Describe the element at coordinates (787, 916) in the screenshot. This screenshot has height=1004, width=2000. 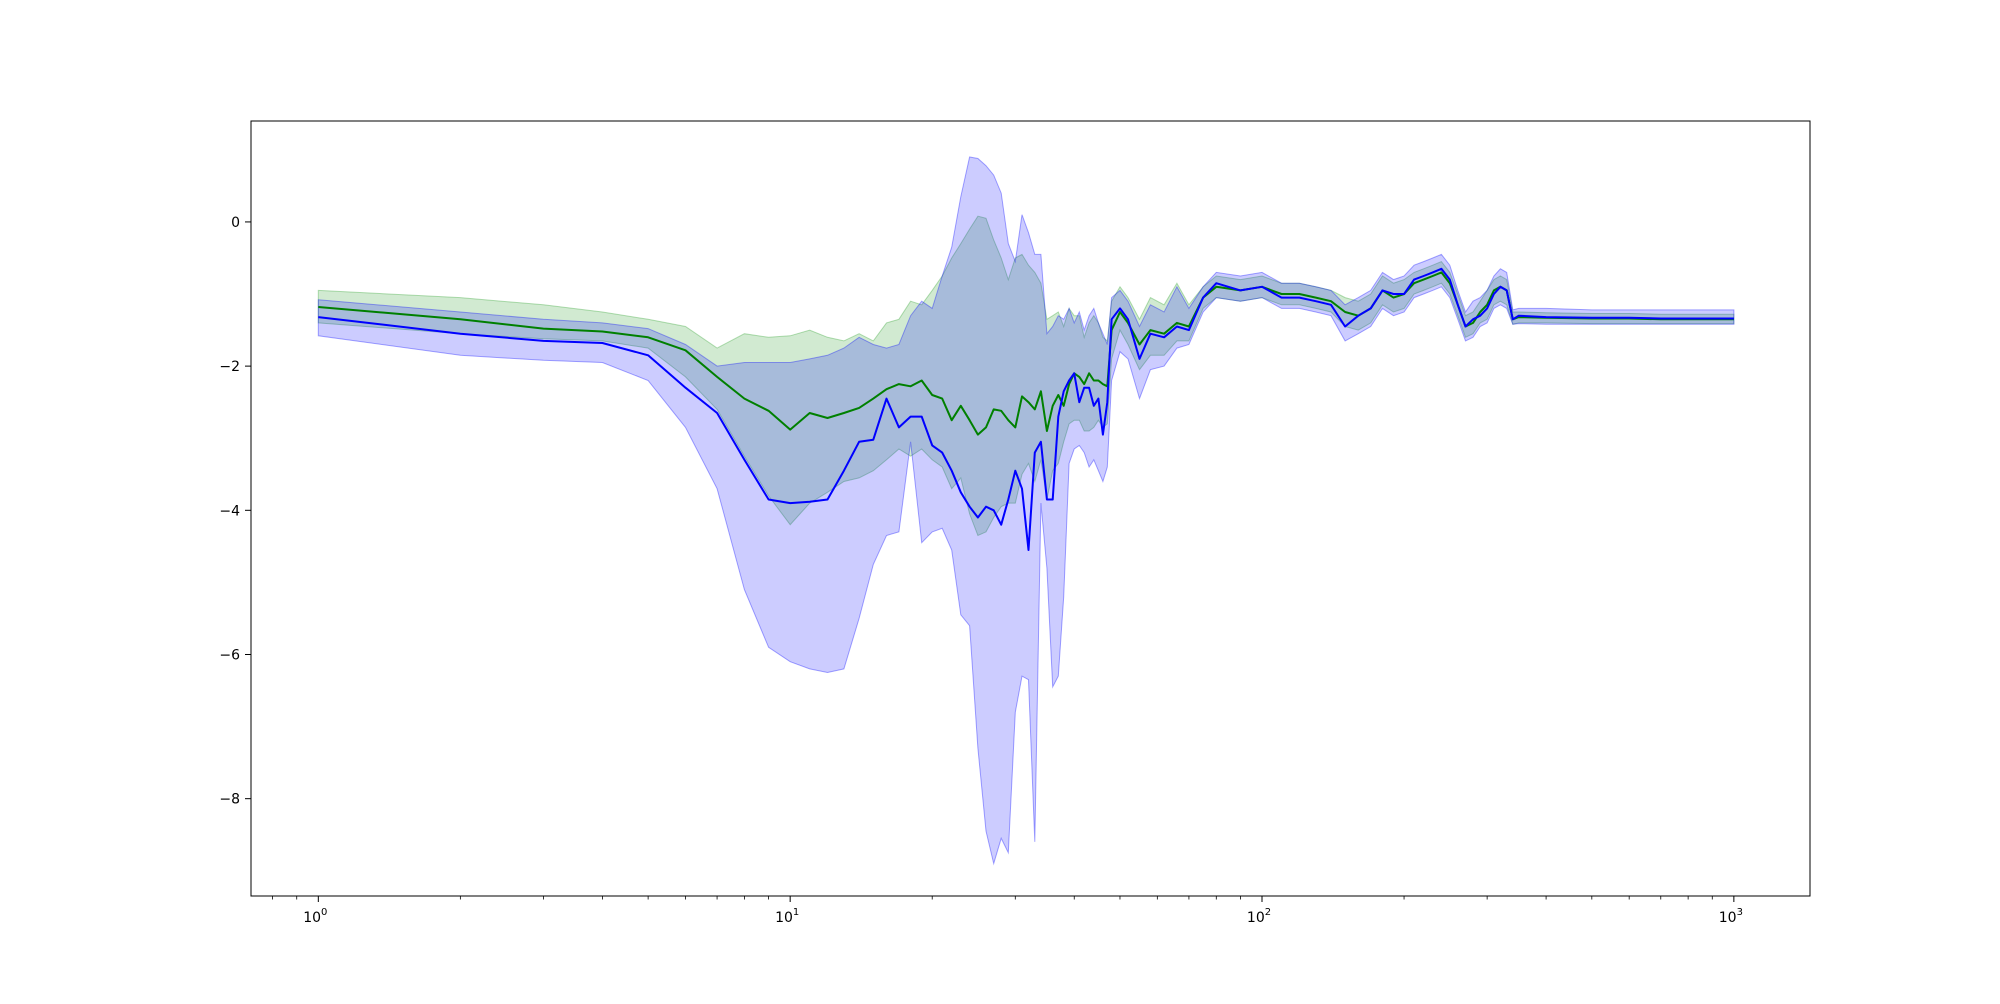
I see `x-tick-label: 10¹` at that location.